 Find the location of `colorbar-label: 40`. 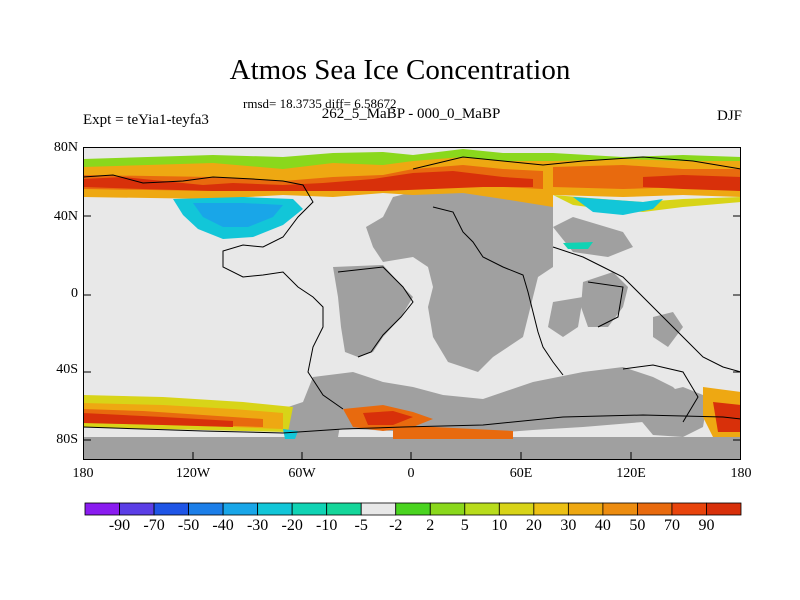

colorbar-label: 40 is located at coordinates (602, 525).